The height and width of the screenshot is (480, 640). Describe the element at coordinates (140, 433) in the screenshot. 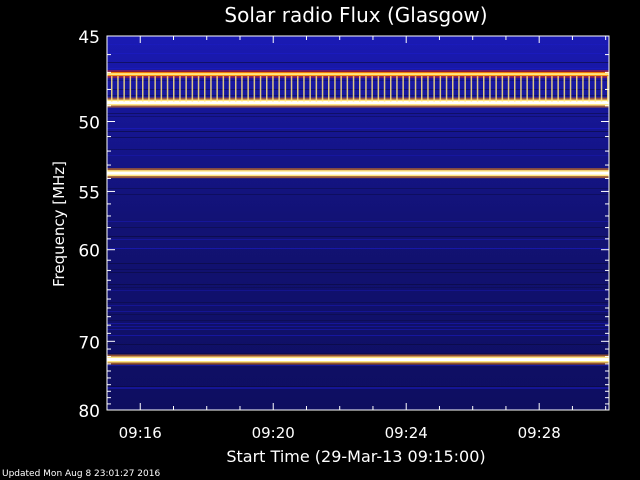

I see `x-tick-label: 09:16` at that location.